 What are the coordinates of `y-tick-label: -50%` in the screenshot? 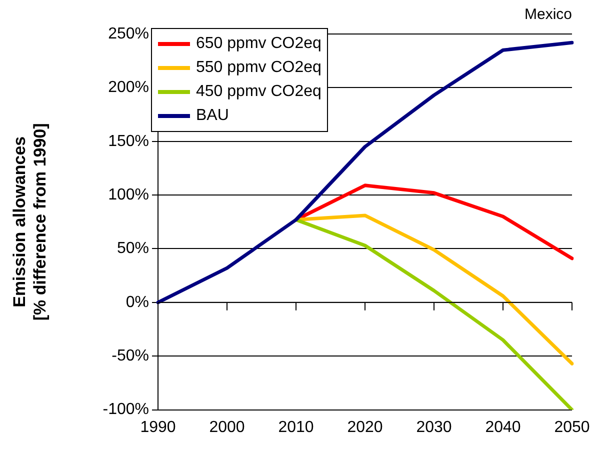 It's located at (130, 356).